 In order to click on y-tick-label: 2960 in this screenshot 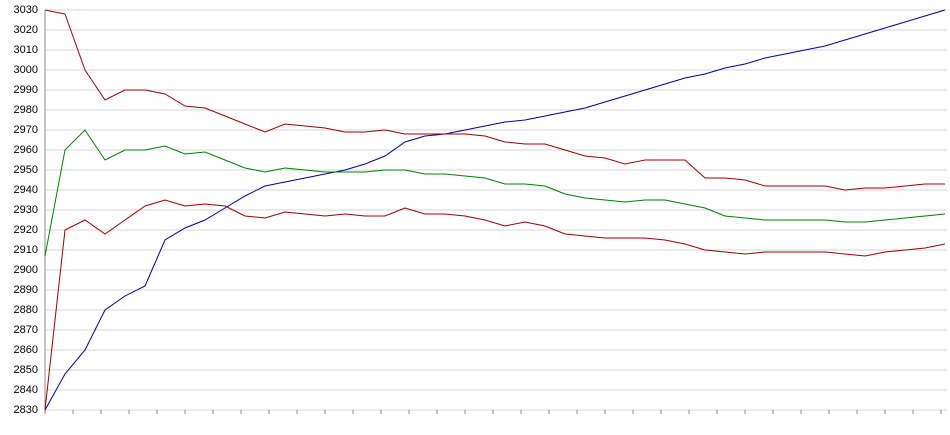, I will do `click(26, 150)`.